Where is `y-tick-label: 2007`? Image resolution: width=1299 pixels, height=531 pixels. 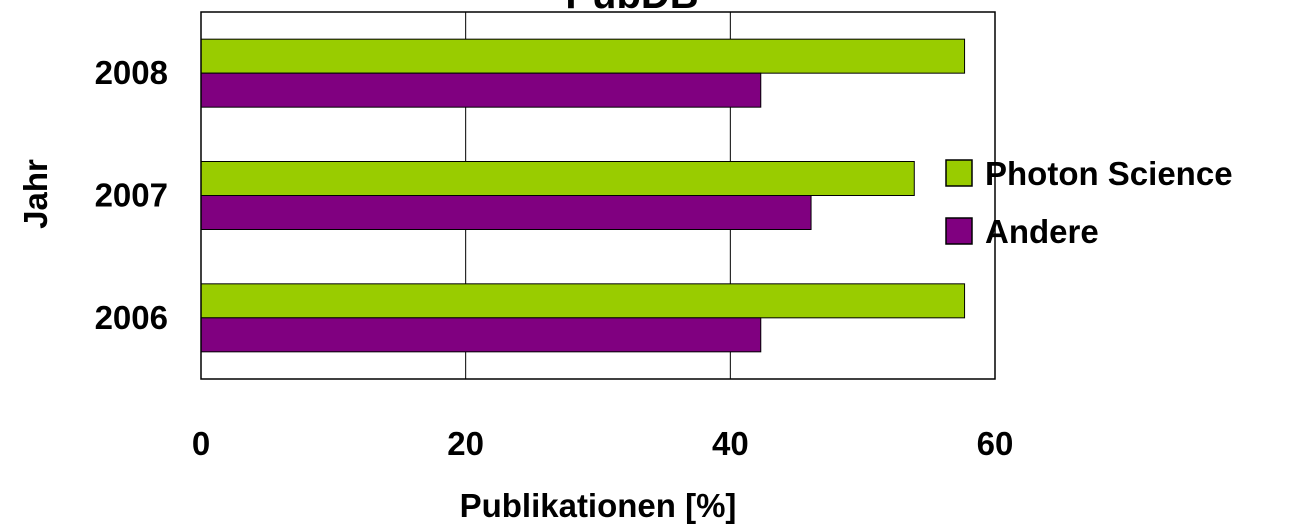 y-tick-label: 2007 is located at coordinates (131, 195).